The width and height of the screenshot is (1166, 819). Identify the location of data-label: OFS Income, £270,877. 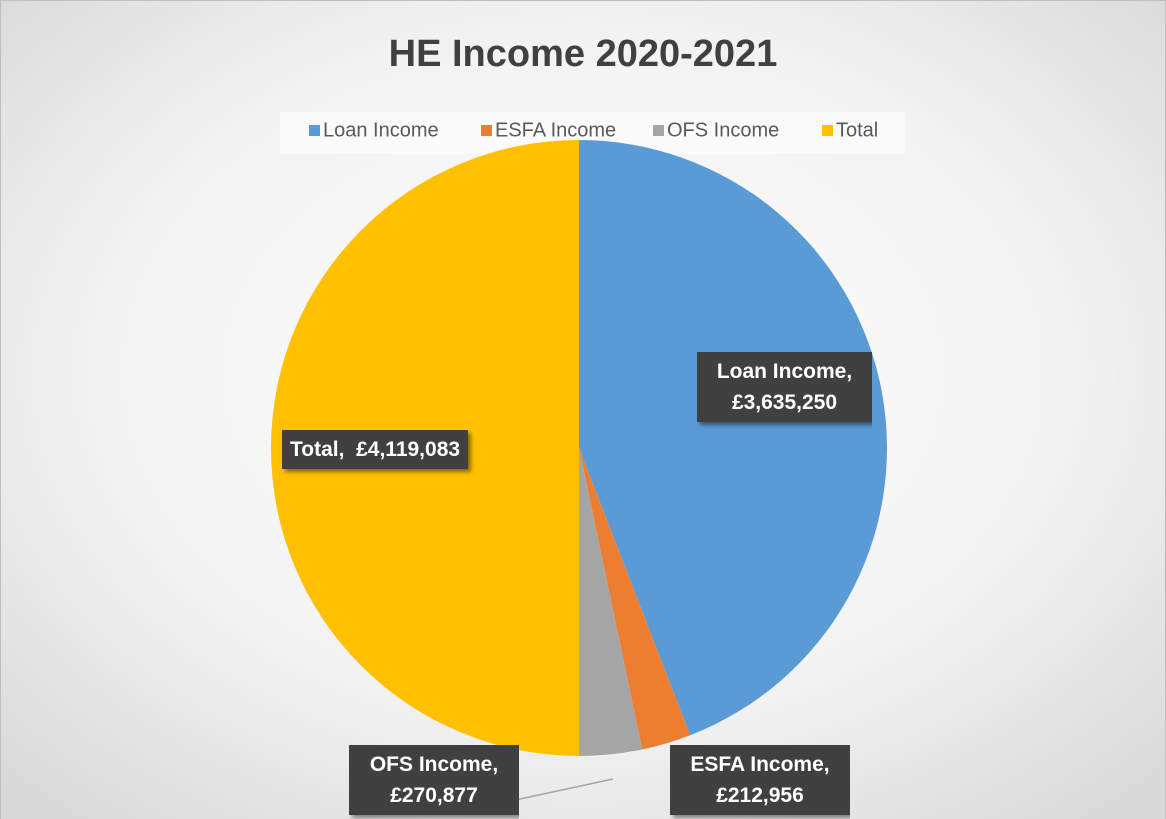
(434, 780).